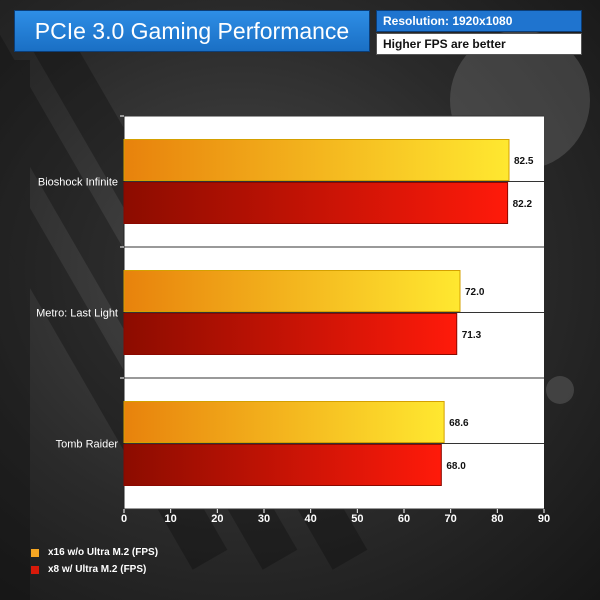 The image size is (600, 600). I want to click on category-label-1: Bioshock Infinite, so click(78, 183).